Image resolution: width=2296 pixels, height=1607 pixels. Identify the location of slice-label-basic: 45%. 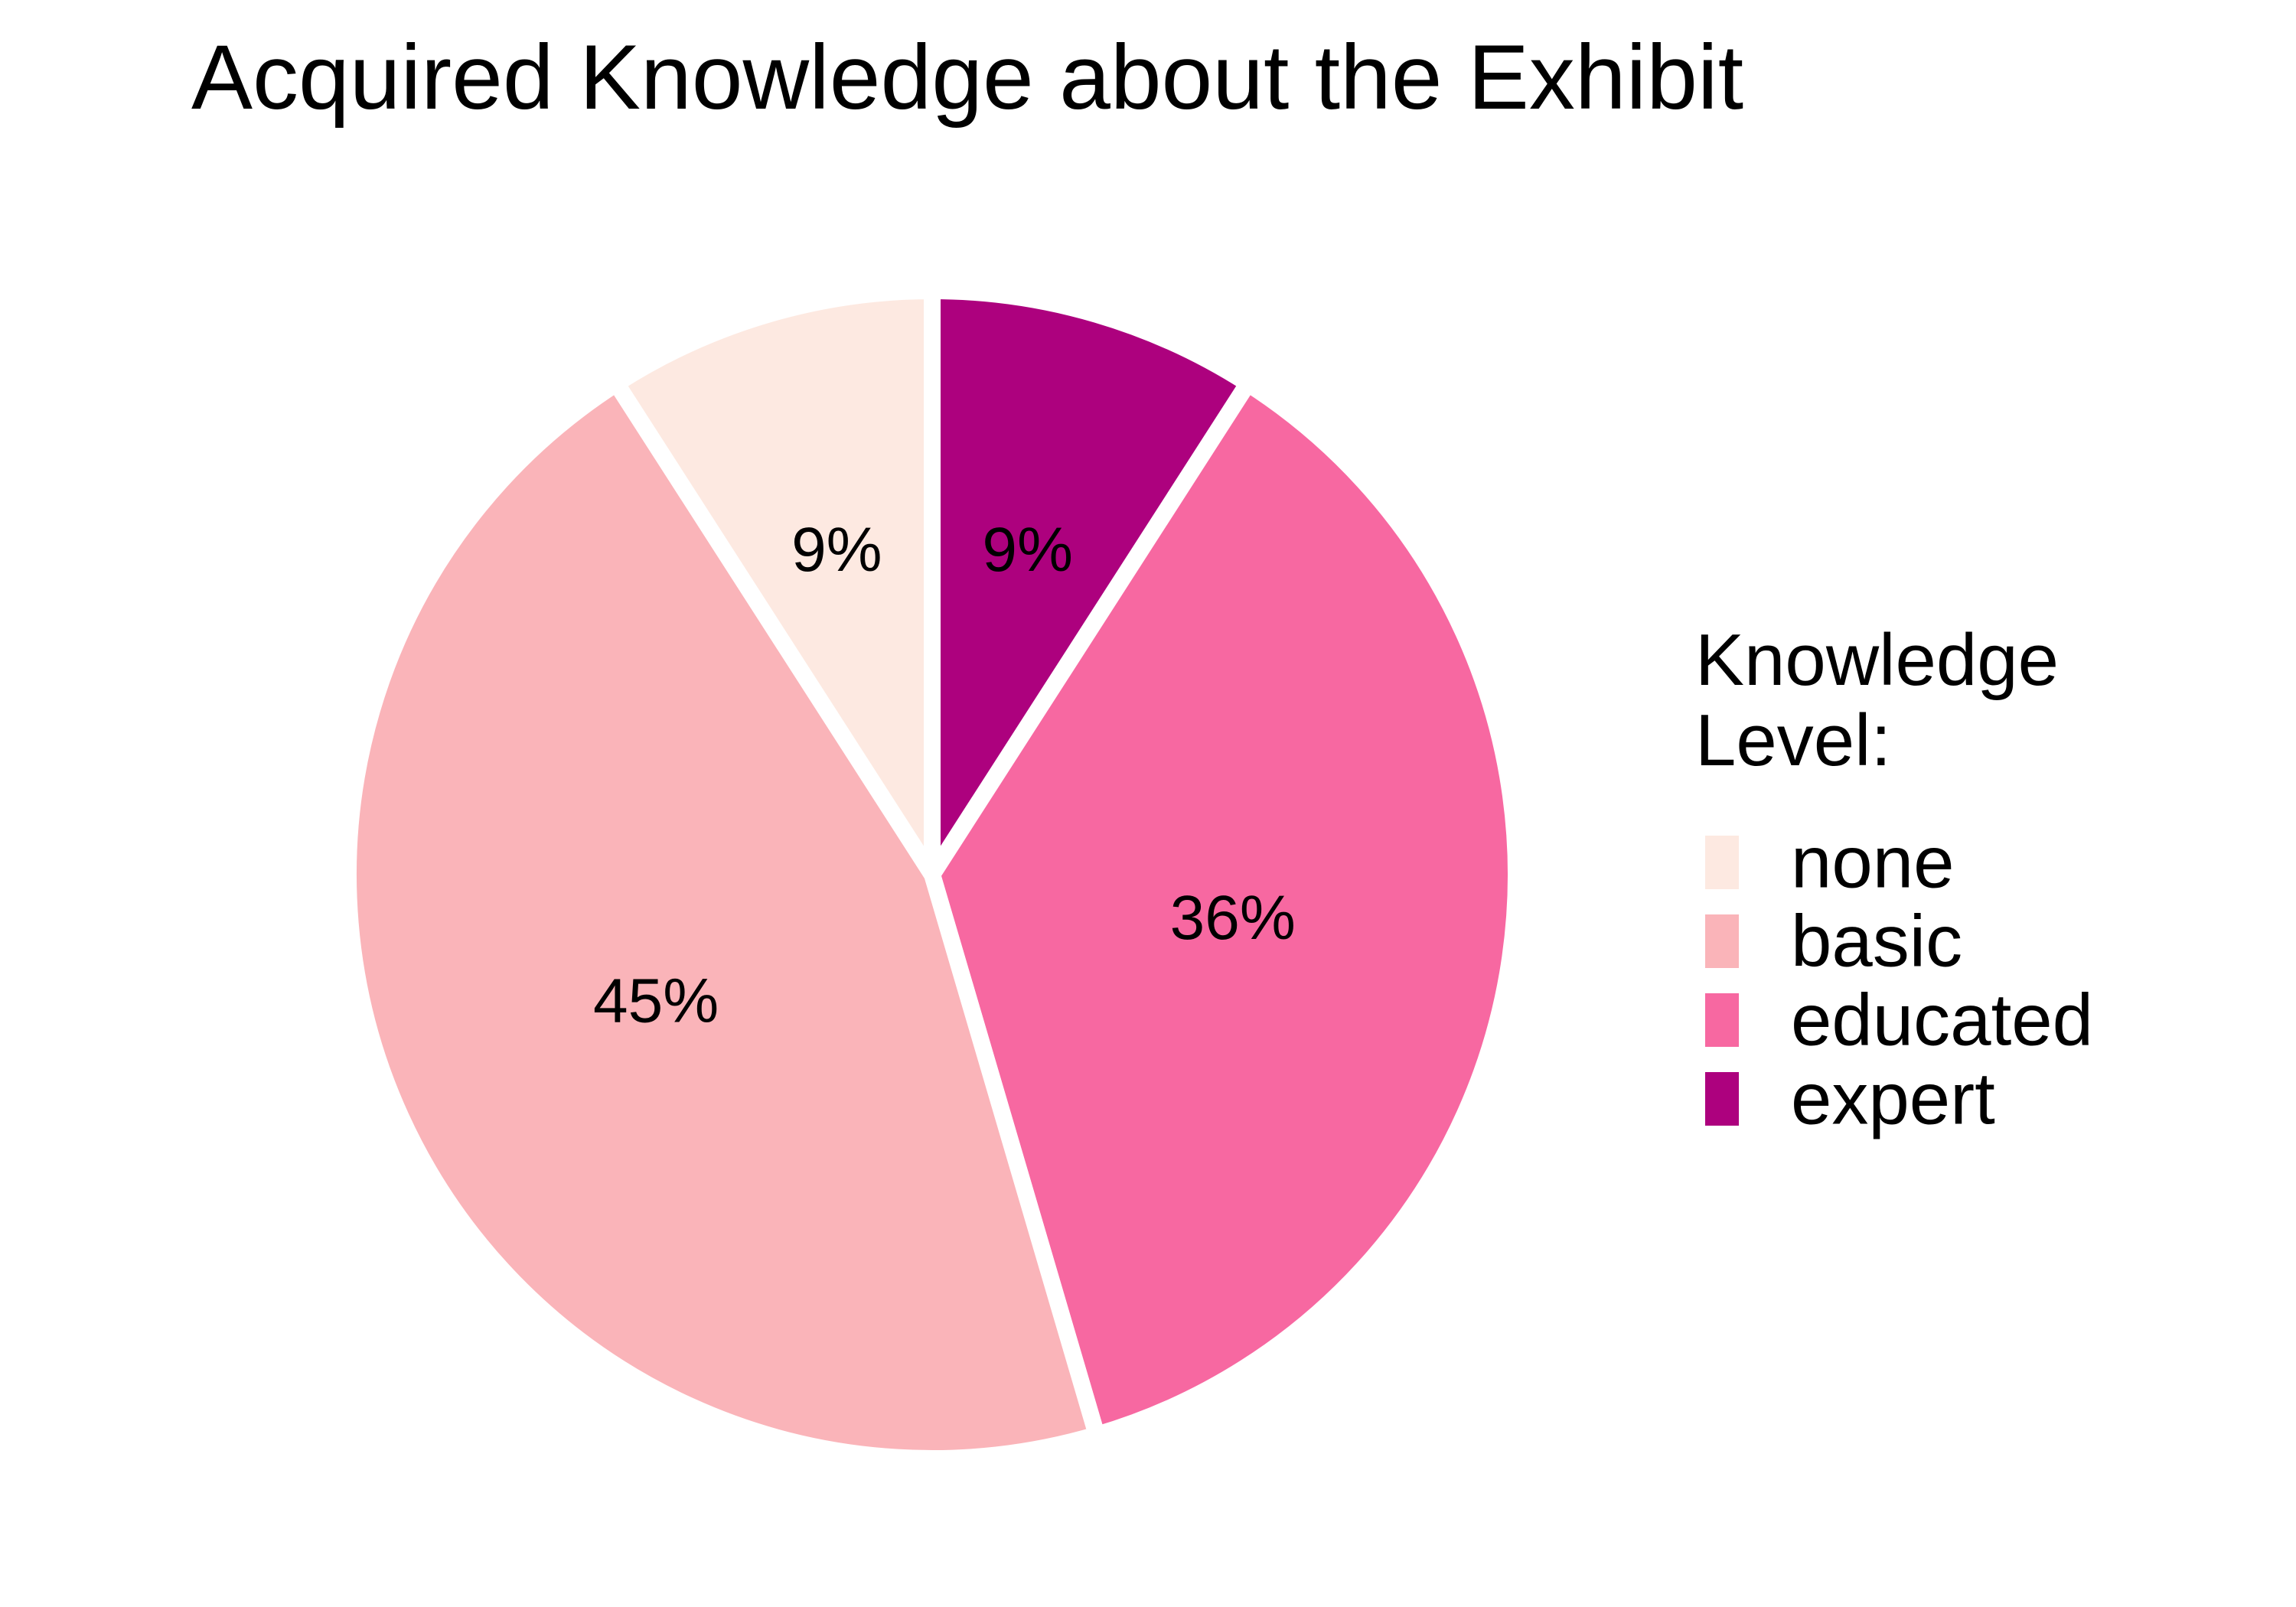
(656, 1000).